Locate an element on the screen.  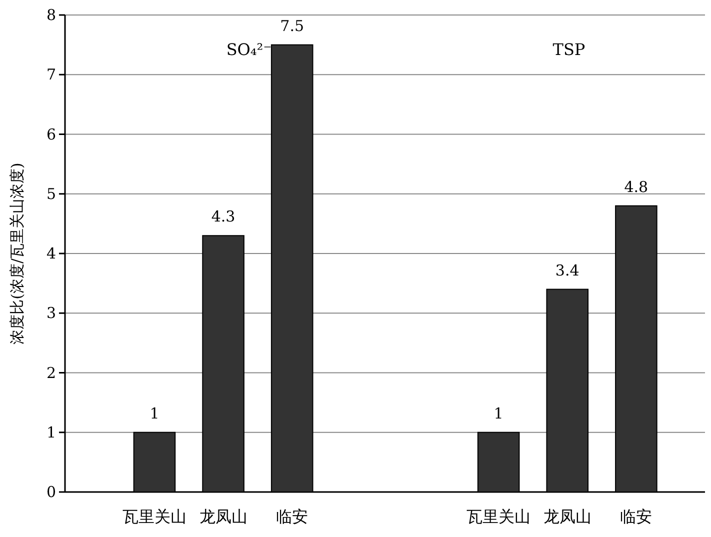
y-tick-label: 5 is located at coordinates (51, 193).